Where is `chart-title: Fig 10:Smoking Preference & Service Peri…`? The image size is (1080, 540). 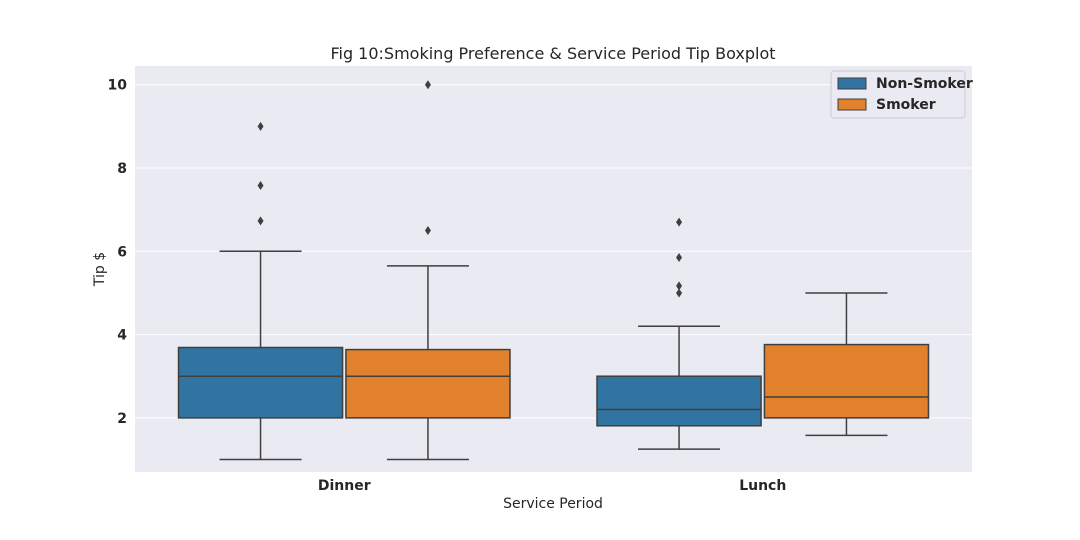
chart-title: Fig 10:Smoking Preference & Service Peri… is located at coordinates (552, 53).